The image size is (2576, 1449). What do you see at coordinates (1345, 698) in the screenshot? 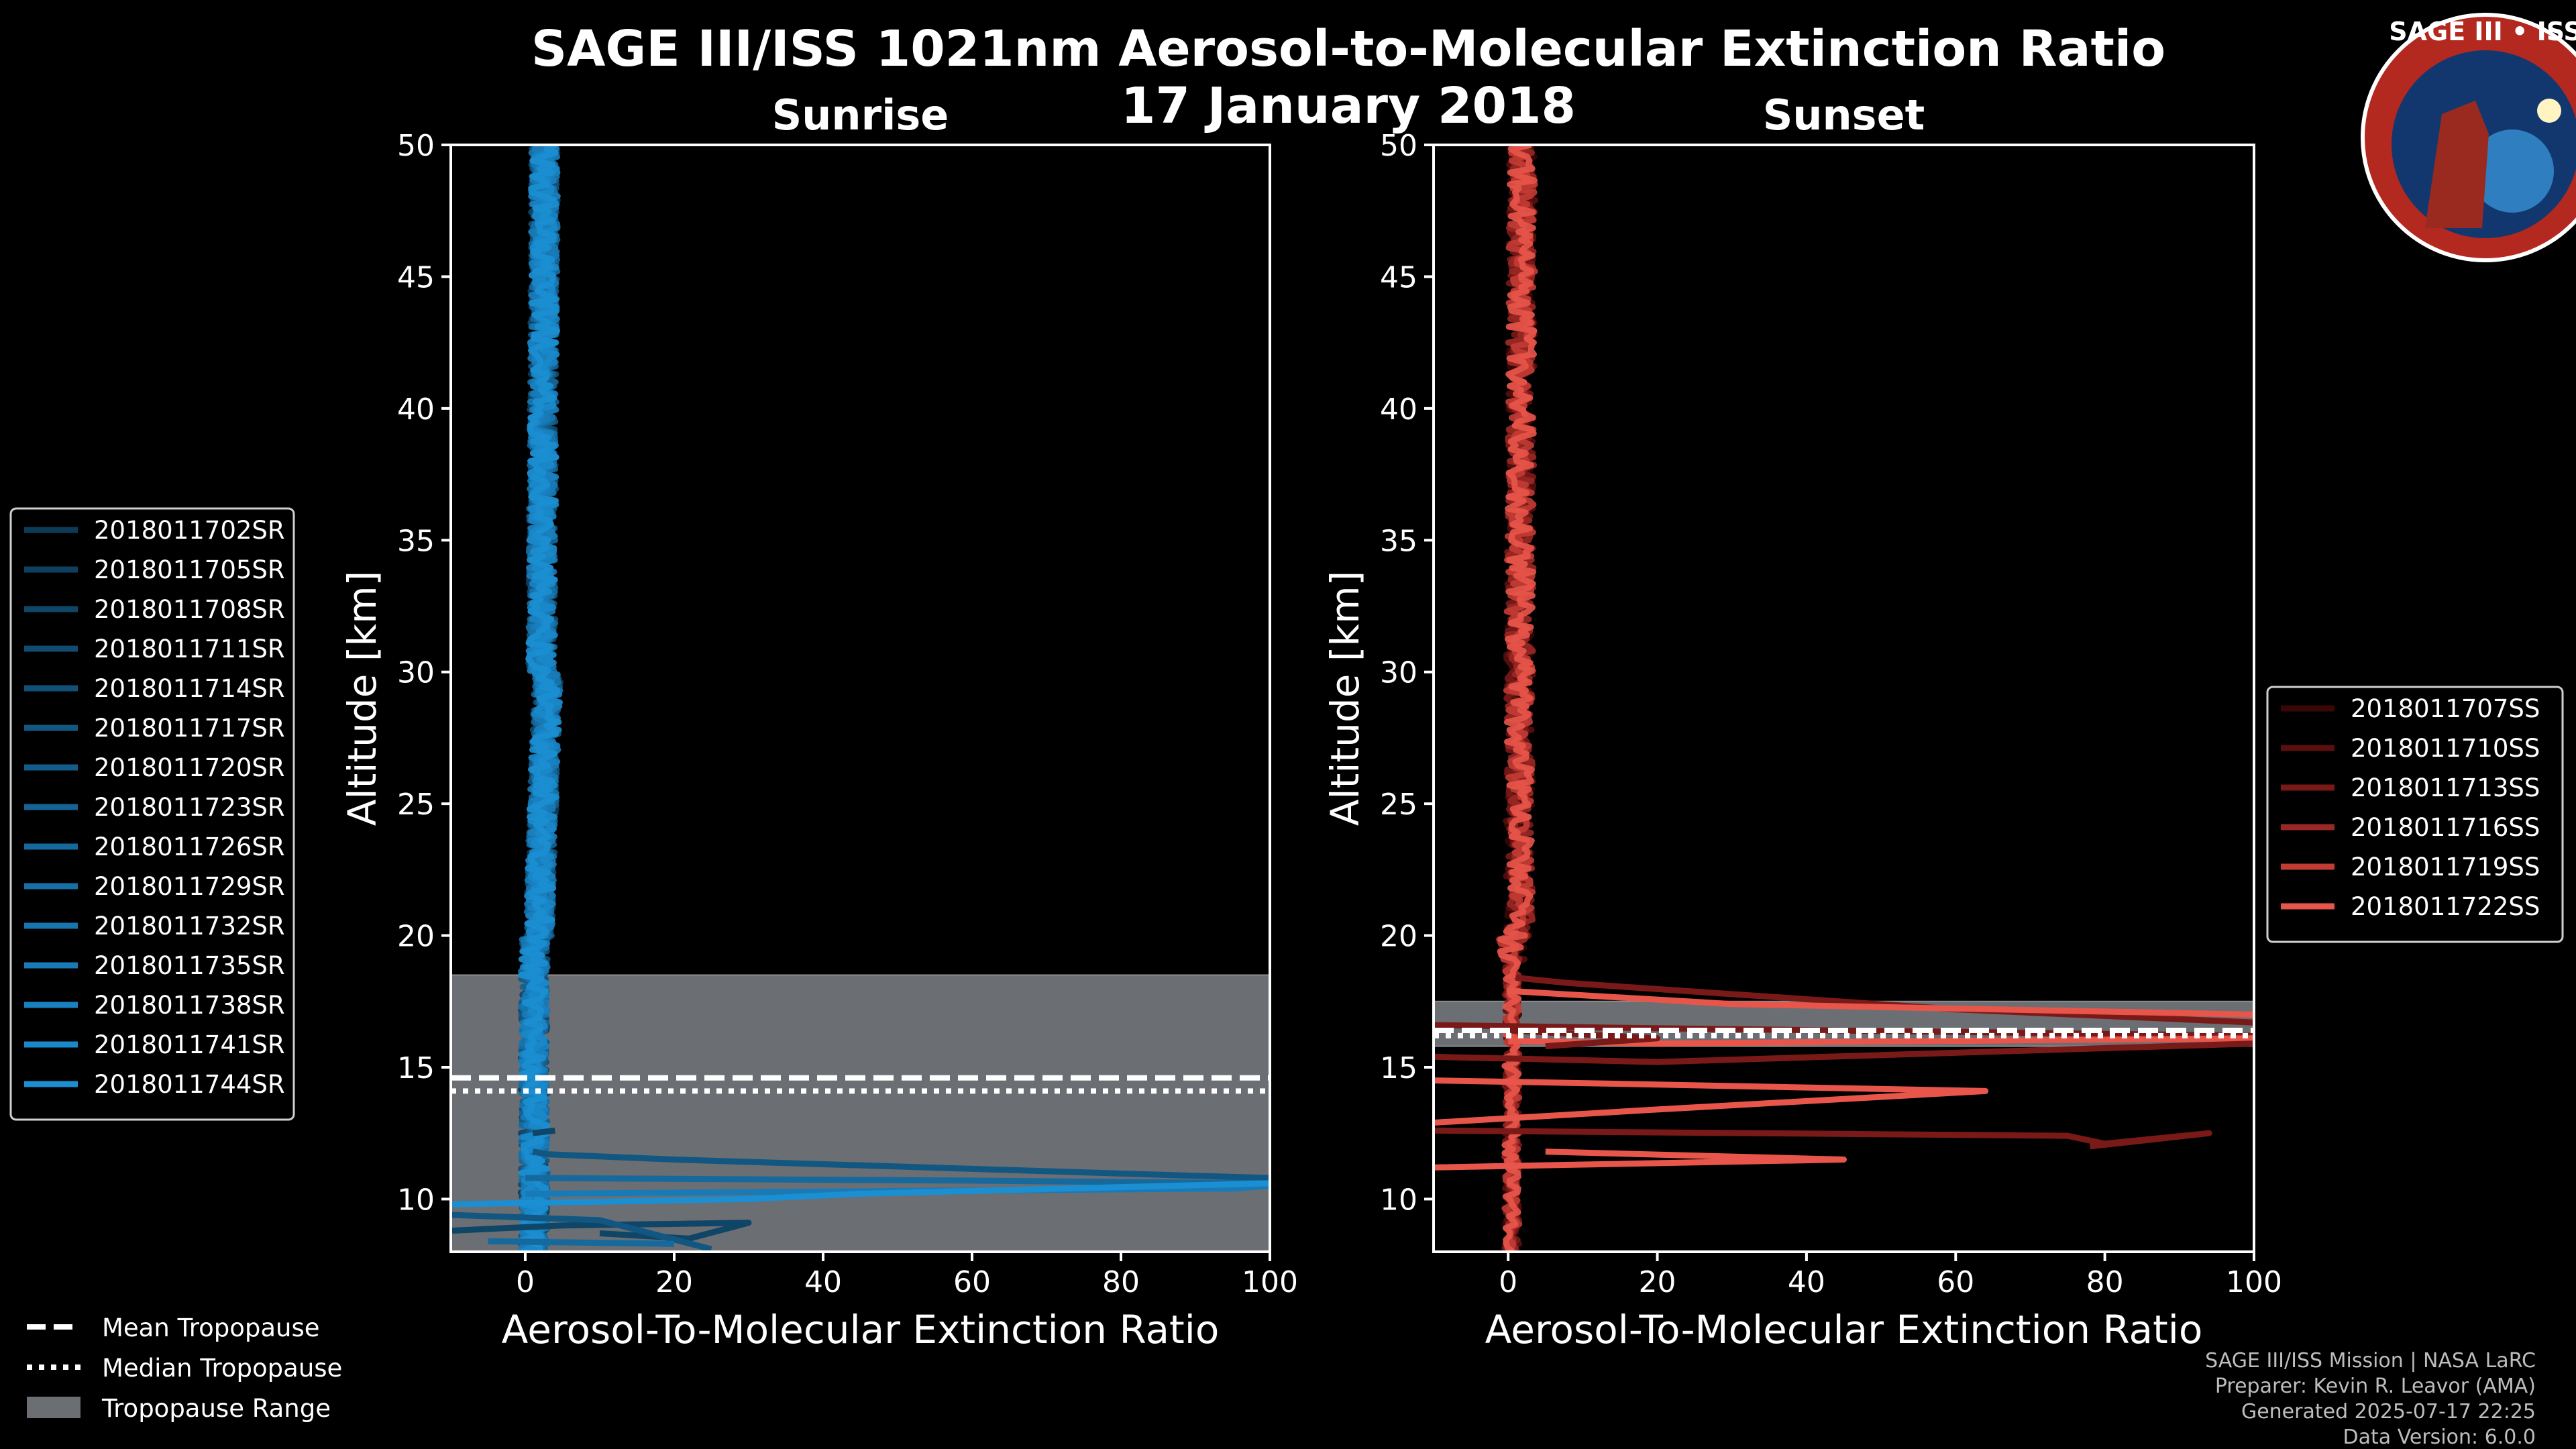
I see `sunset-ylabel: Altitude [km]` at bounding box center [1345, 698].